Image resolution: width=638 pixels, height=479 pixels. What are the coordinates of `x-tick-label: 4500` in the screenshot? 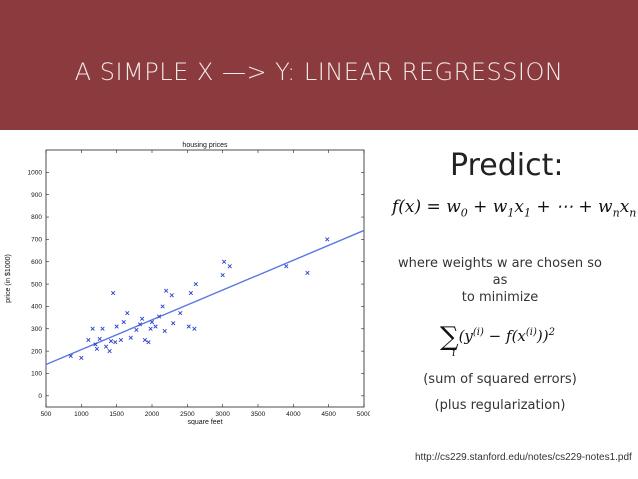 It's located at (328, 414).